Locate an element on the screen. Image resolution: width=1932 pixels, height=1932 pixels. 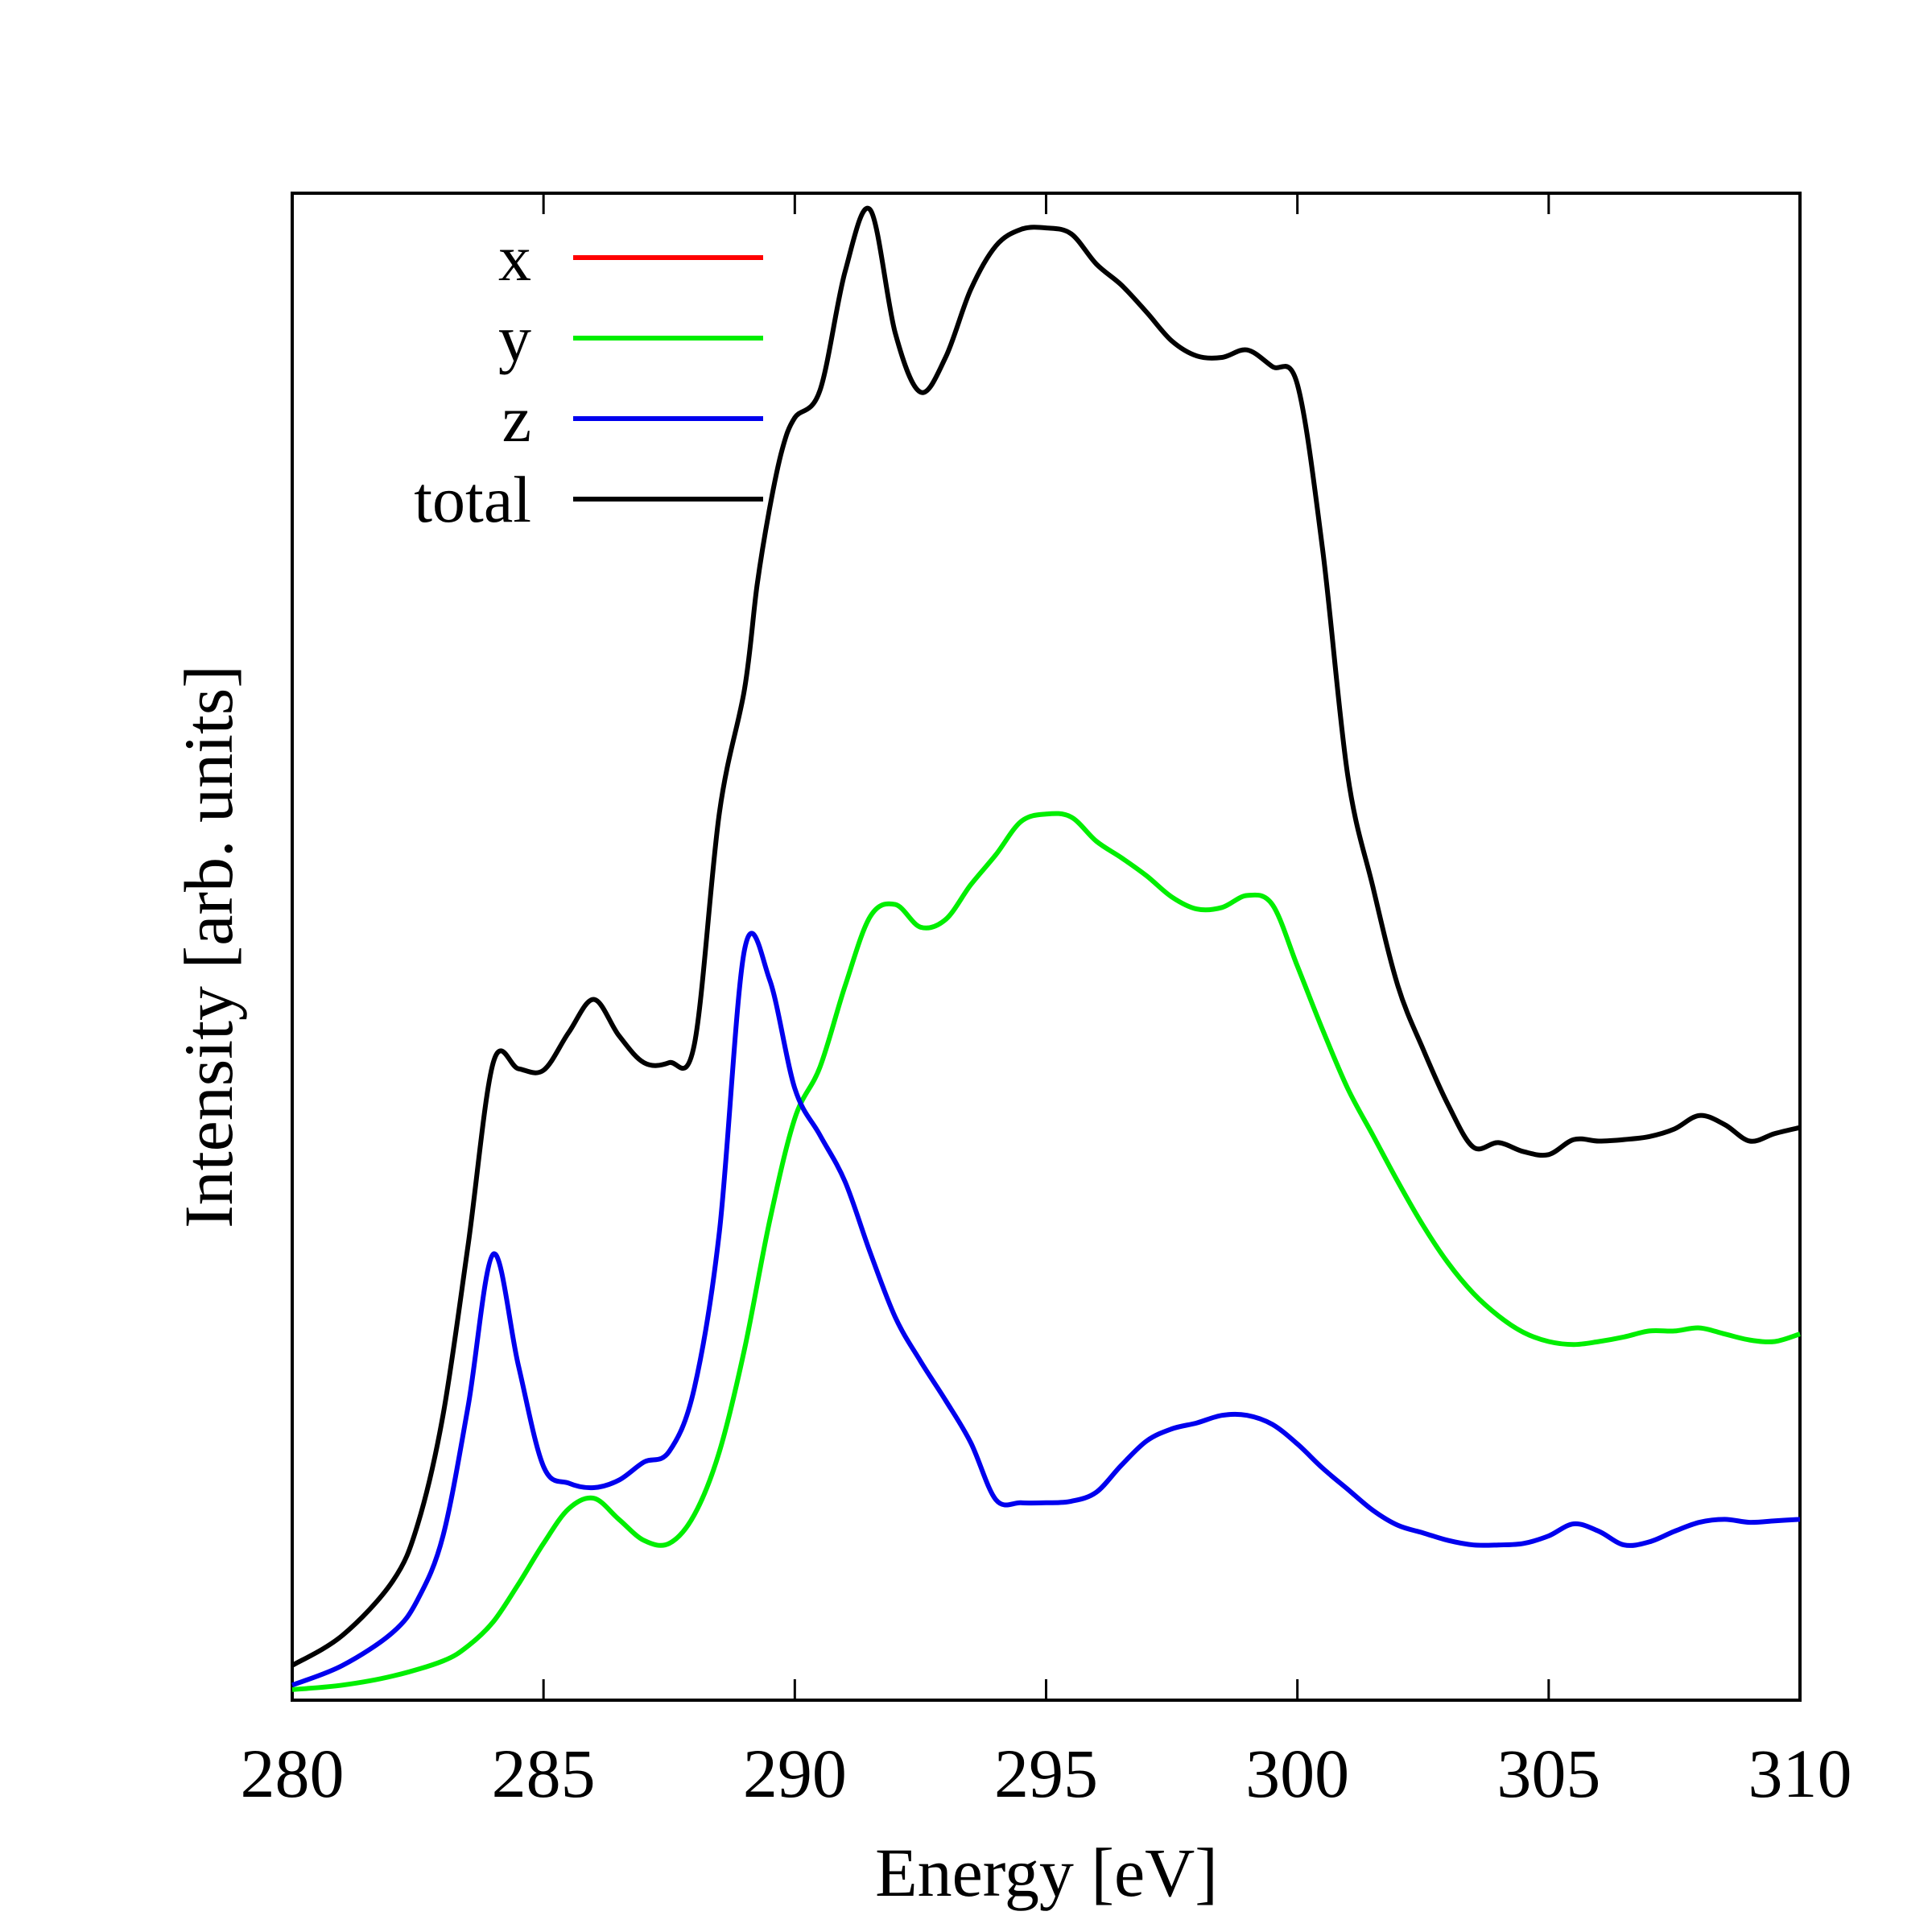
legend-label-x: x is located at coordinates (514, 258).